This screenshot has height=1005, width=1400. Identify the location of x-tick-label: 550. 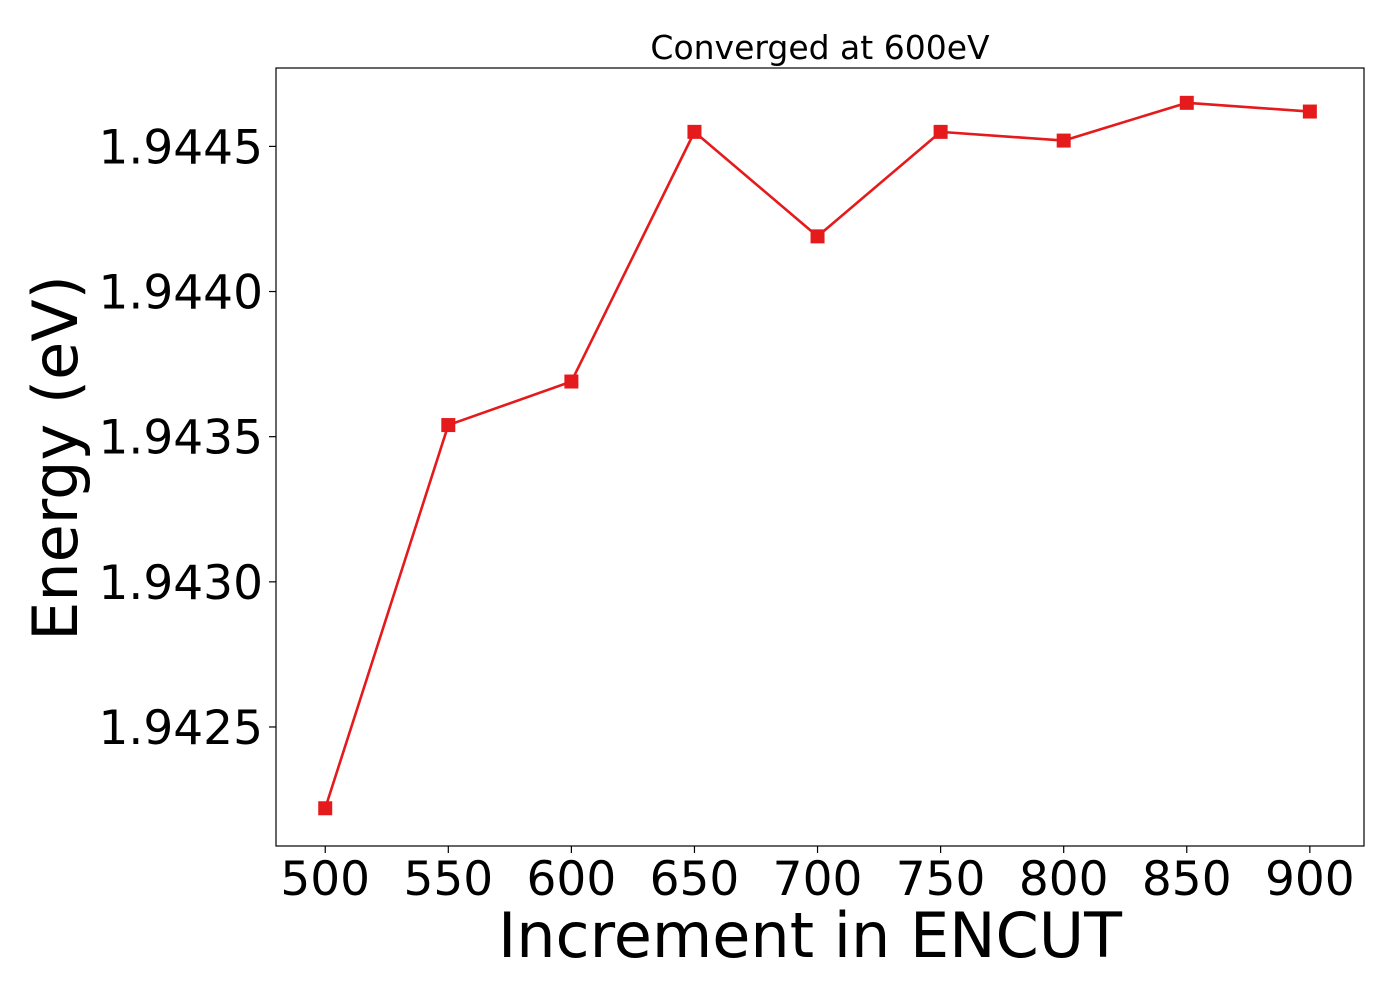
(448, 879).